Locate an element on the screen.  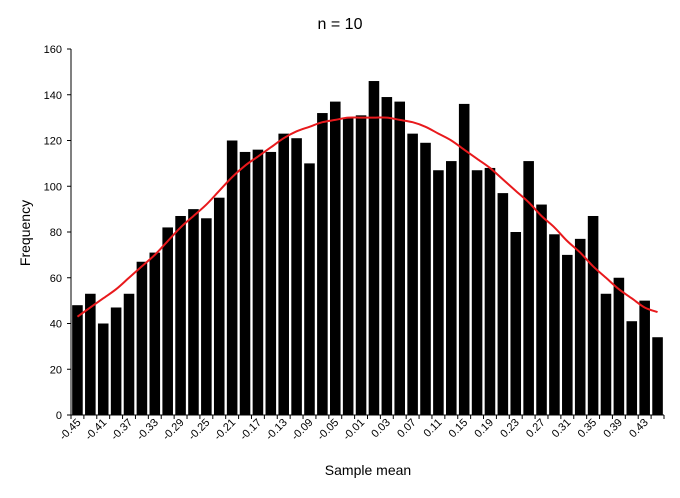
x-tick-label: -0.41 is located at coordinates (96, 430).